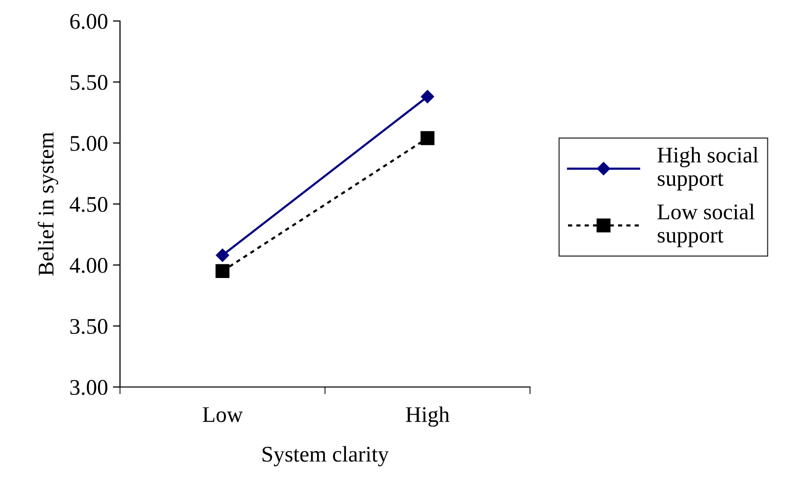 The height and width of the screenshot is (494, 786). What do you see at coordinates (89, 204) in the screenshot?
I see `y-tick-label: 4.50` at bounding box center [89, 204].